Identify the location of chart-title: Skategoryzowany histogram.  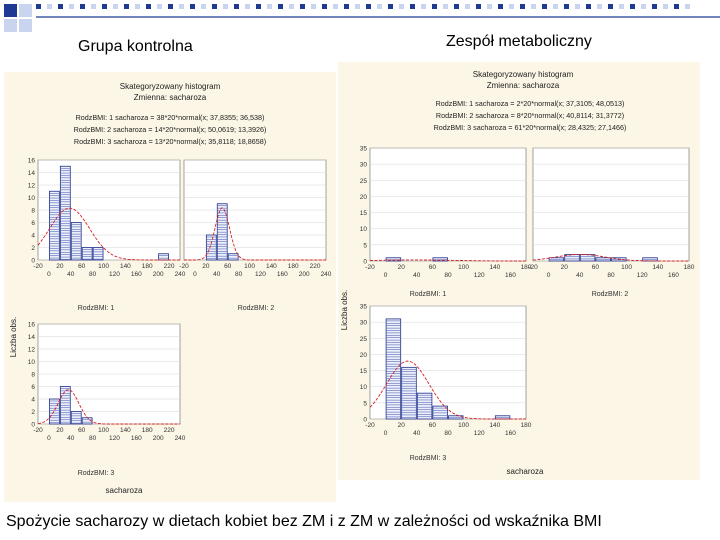
(523, 74).